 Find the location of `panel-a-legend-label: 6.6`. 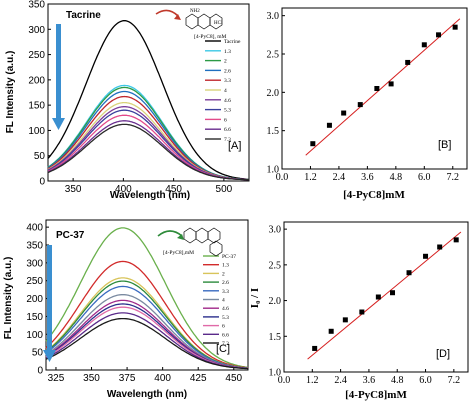

panel-a-legend-label: 6.6 is located at coordinates (227, 130).